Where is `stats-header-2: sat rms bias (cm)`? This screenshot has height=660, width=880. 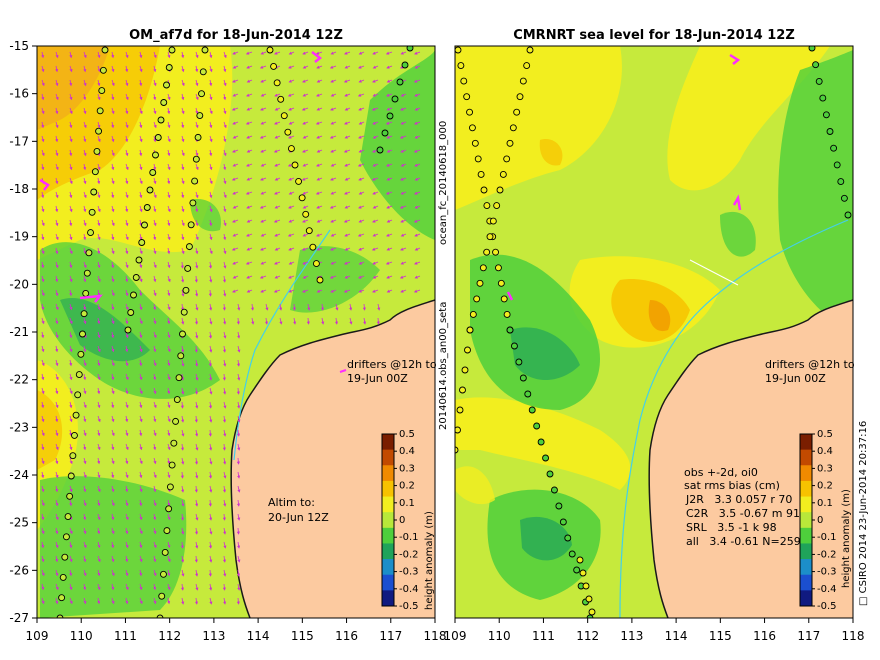
stats-header-2: sat rms bias (cm) is located at coordinates (732, 485).